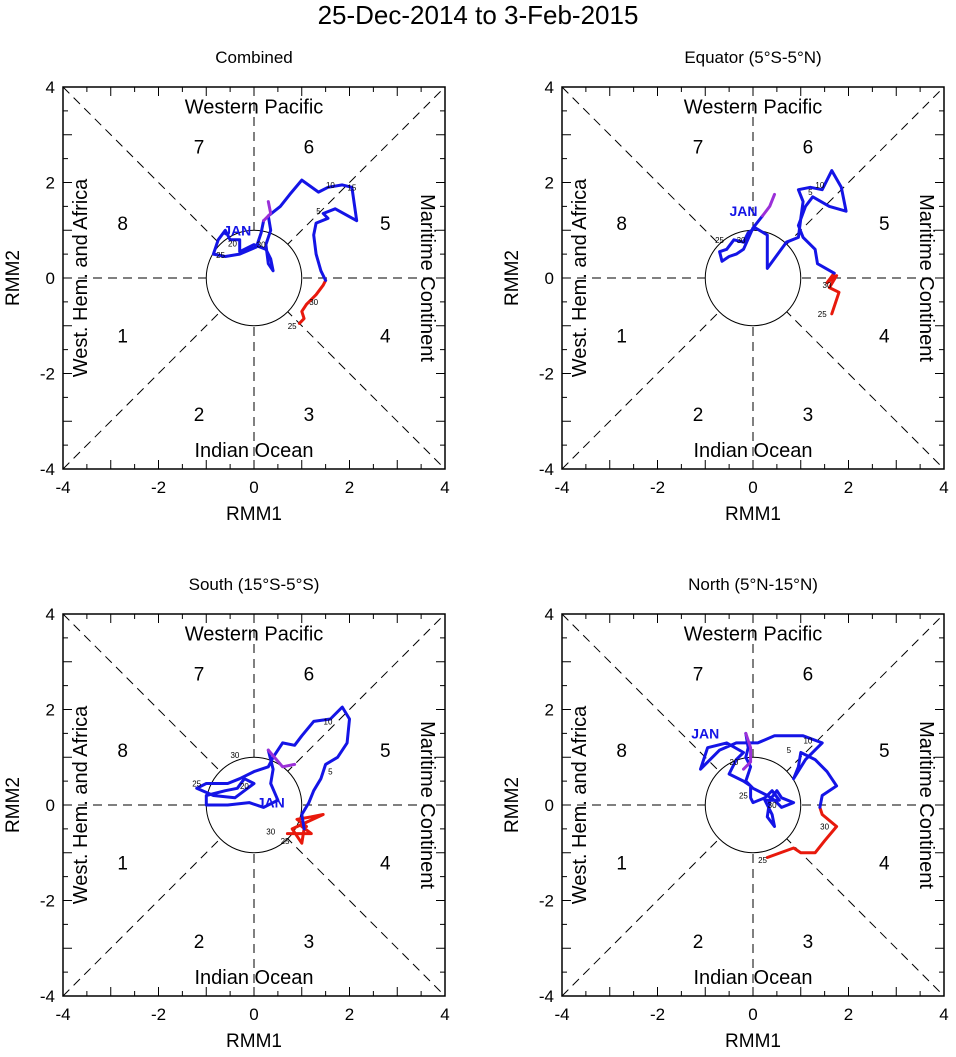 This screenshot has width=956, height=1057. What do you see at coordinates (199, 942) in the screenshot?
I see `phase-number-2: 2` at bounding box center [199, 942].